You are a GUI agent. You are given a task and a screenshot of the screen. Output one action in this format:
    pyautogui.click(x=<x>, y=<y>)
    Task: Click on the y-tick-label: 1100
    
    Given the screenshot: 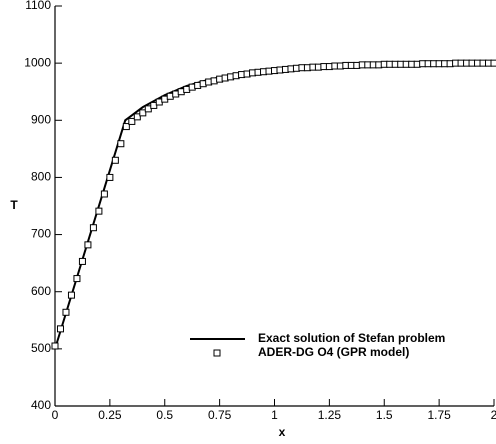 What is the action you would take?
    pyautogui.click(x=38, y=6)
    